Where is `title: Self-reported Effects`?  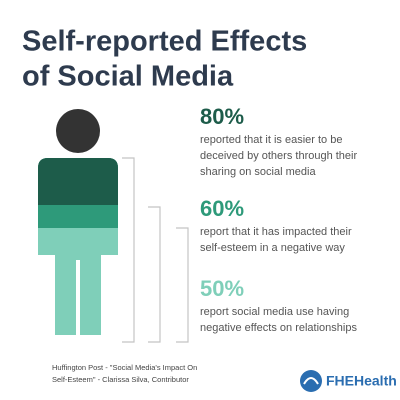
title: Self-reported Effects is located at coordinates (164, 42).